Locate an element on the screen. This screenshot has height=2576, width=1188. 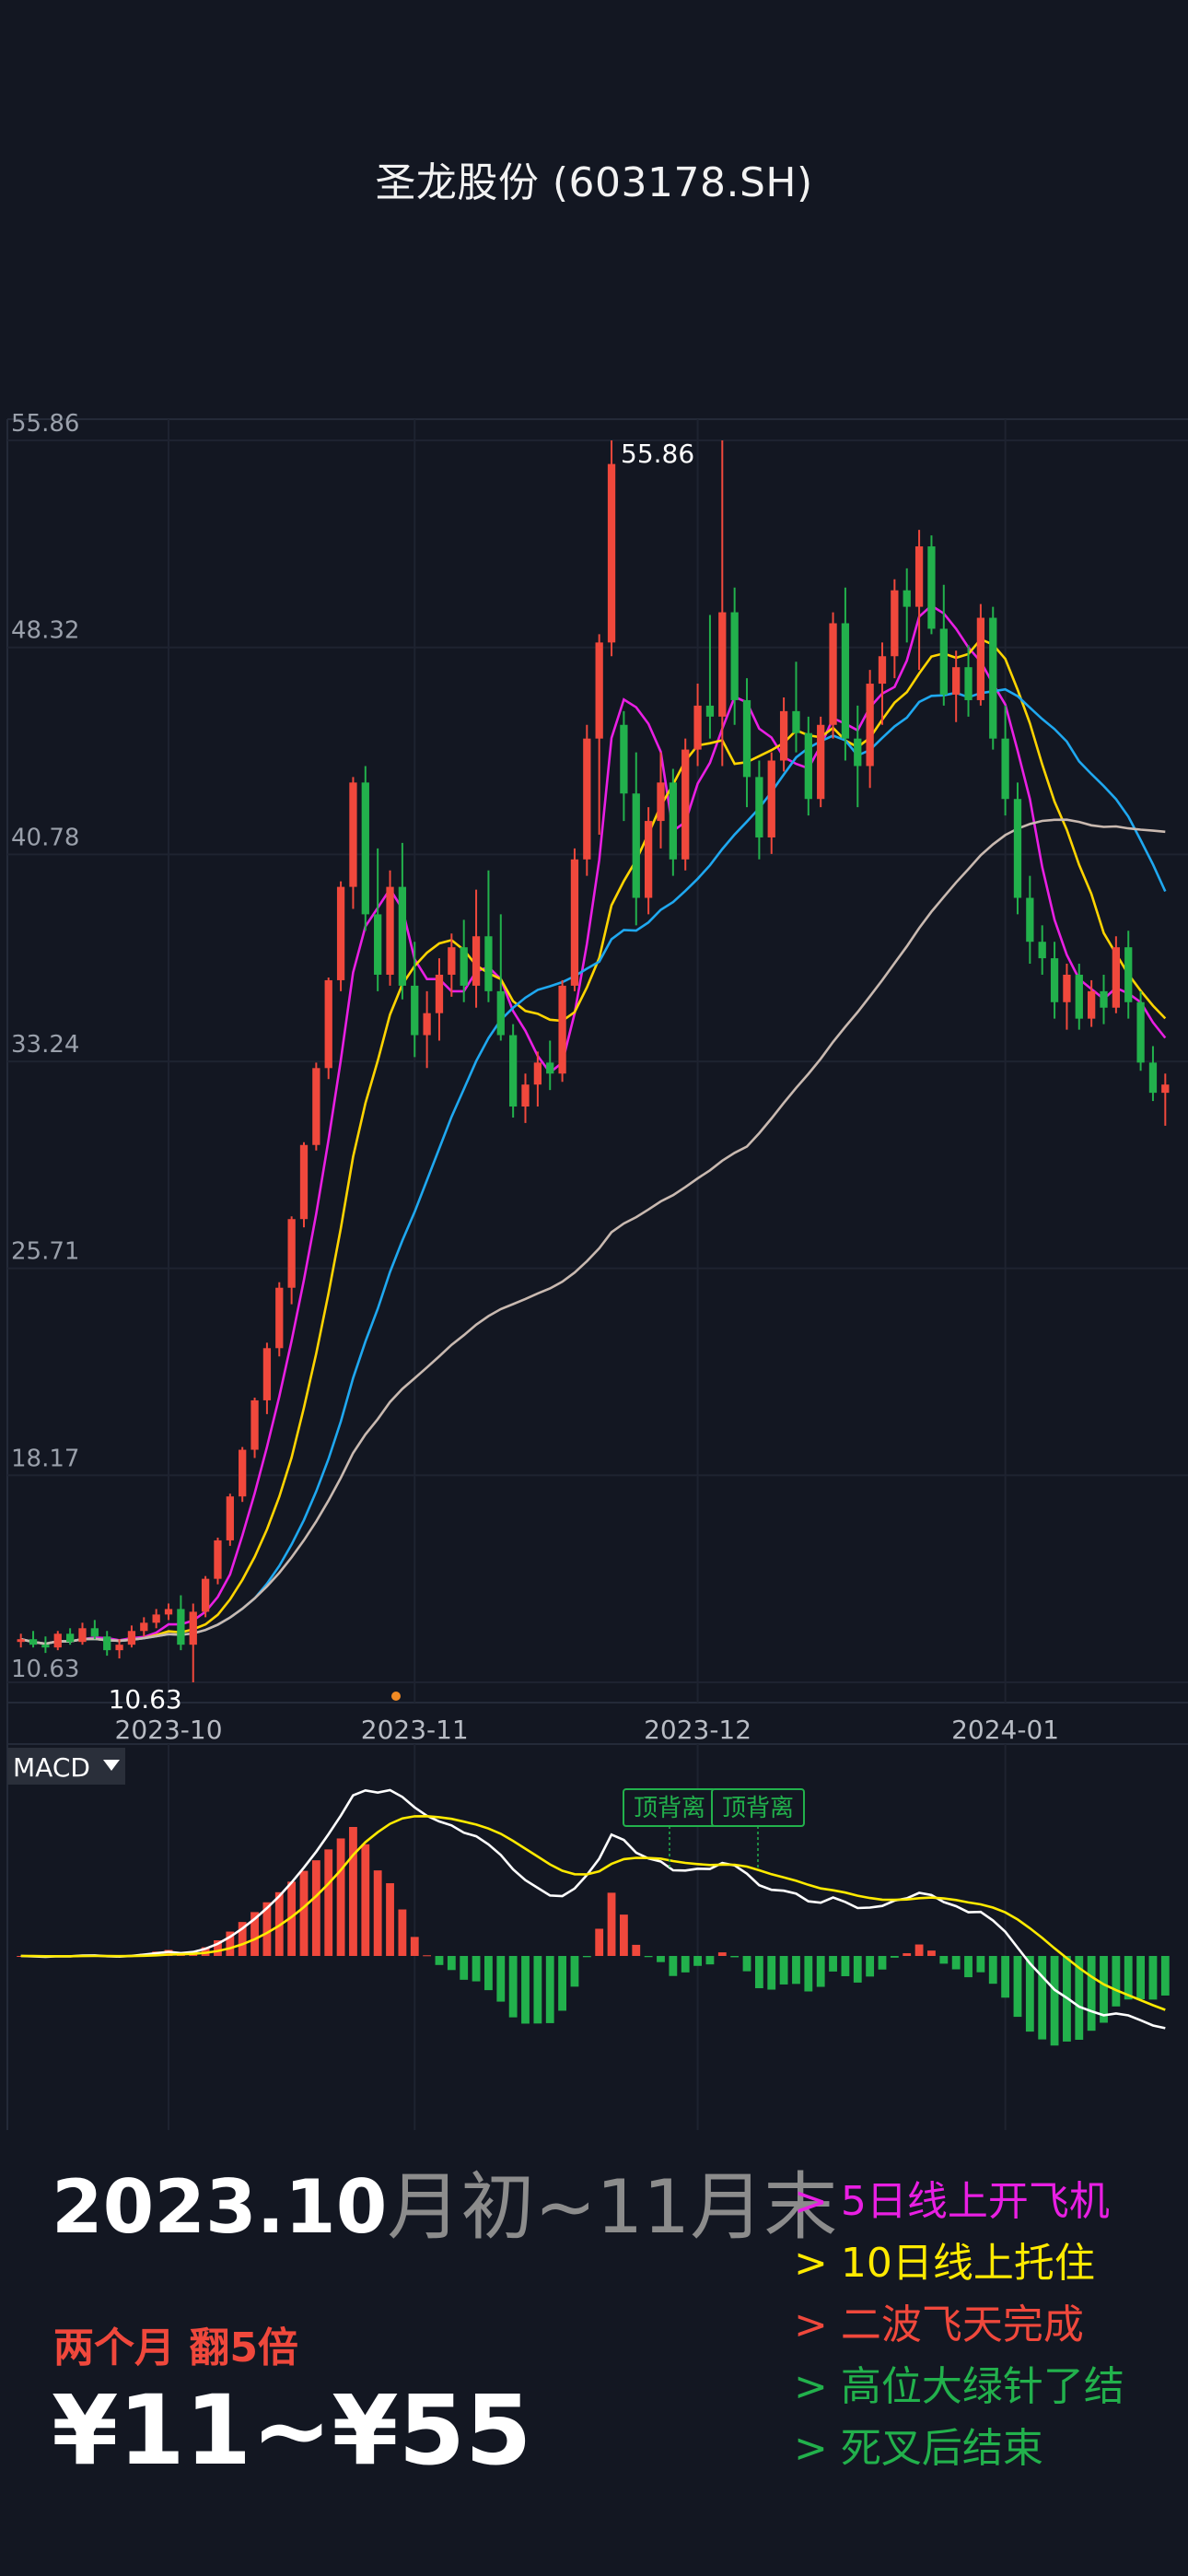
gain-note: 两个月 翻5倍 is located at coordinates (175, 2347).